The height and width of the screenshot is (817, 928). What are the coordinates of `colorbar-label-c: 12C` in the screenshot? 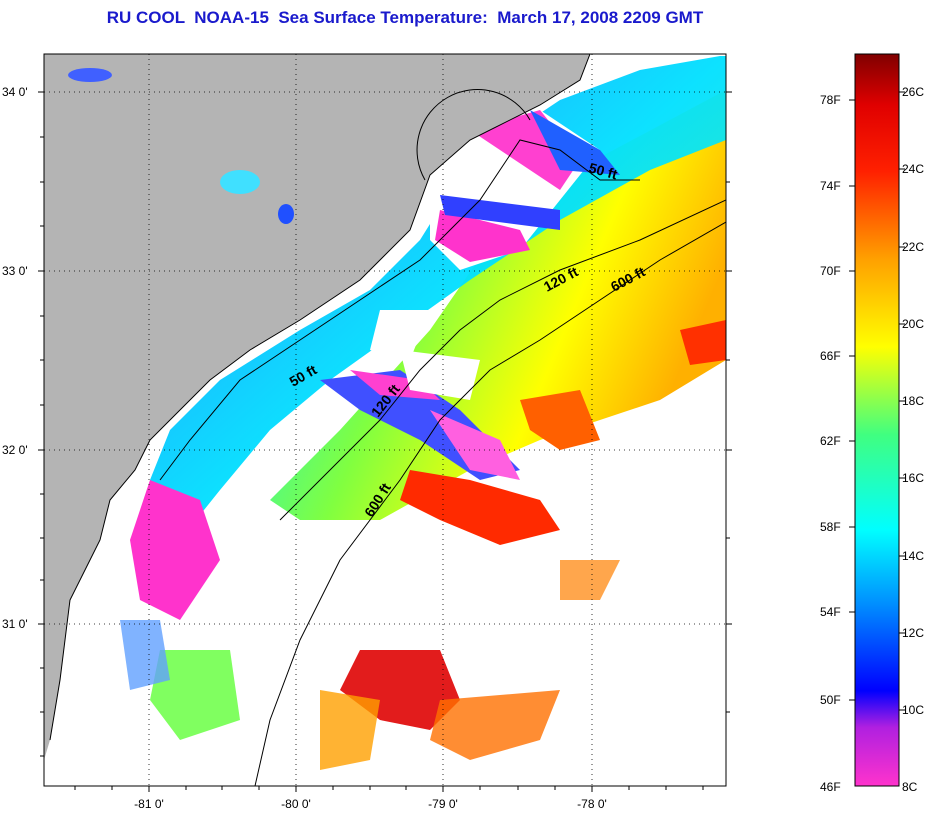 It's located at (913, 633).